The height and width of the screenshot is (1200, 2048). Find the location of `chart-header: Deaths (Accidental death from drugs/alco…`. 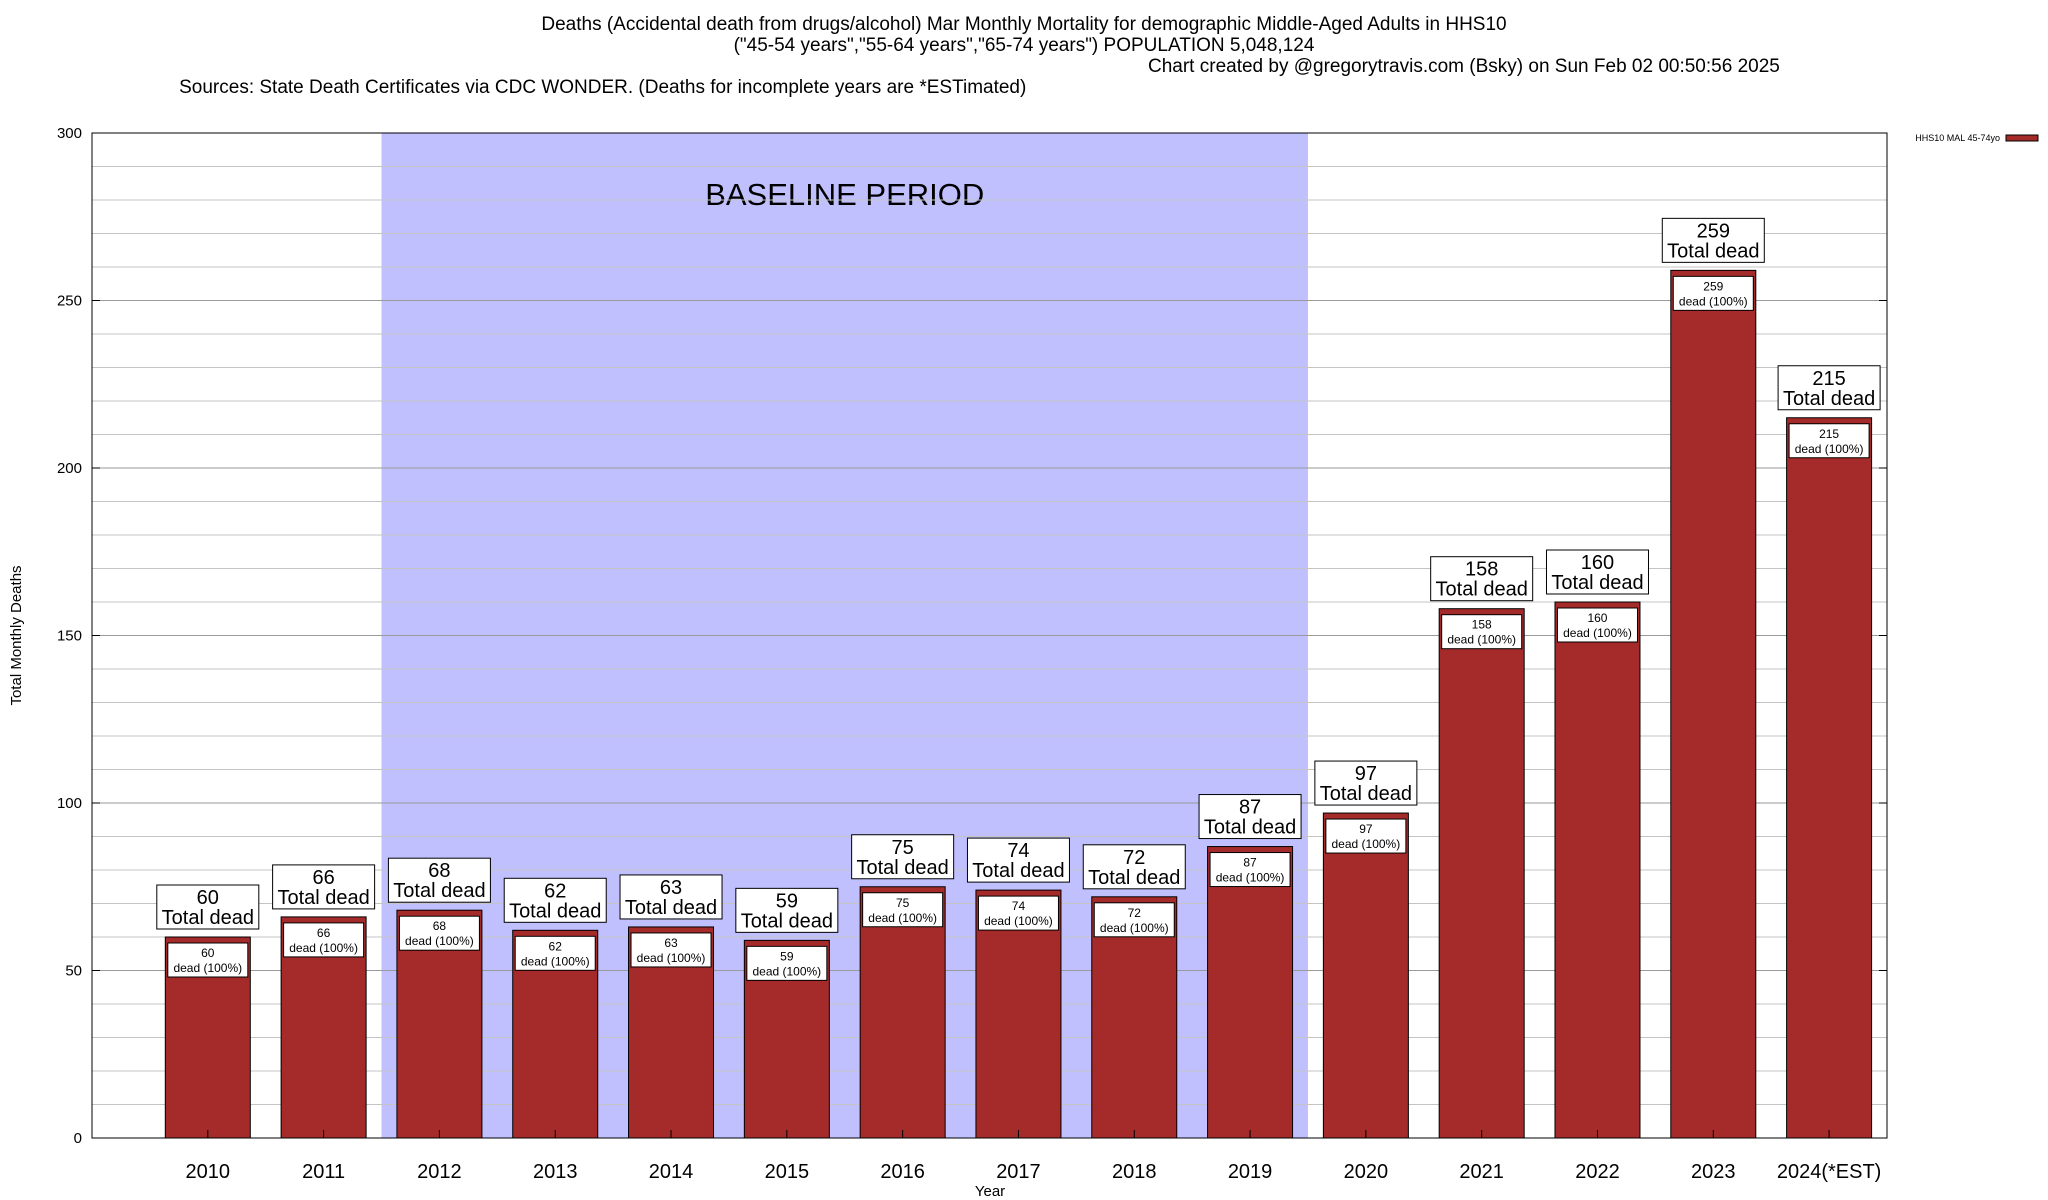

chart-header: Deaths (Accidental death from drugs/alco… is located at coordinates (1024, 66).